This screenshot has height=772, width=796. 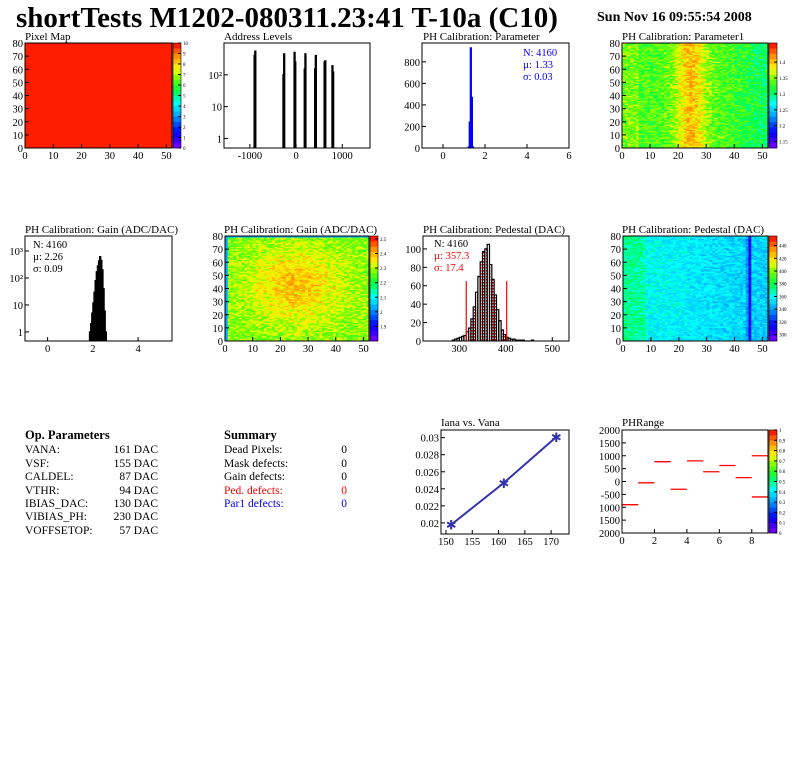 What do you see at coordinates (783, 111) in the screenshot?
I see `z-tick-label: 1.25` at bounding box center [783, 111].